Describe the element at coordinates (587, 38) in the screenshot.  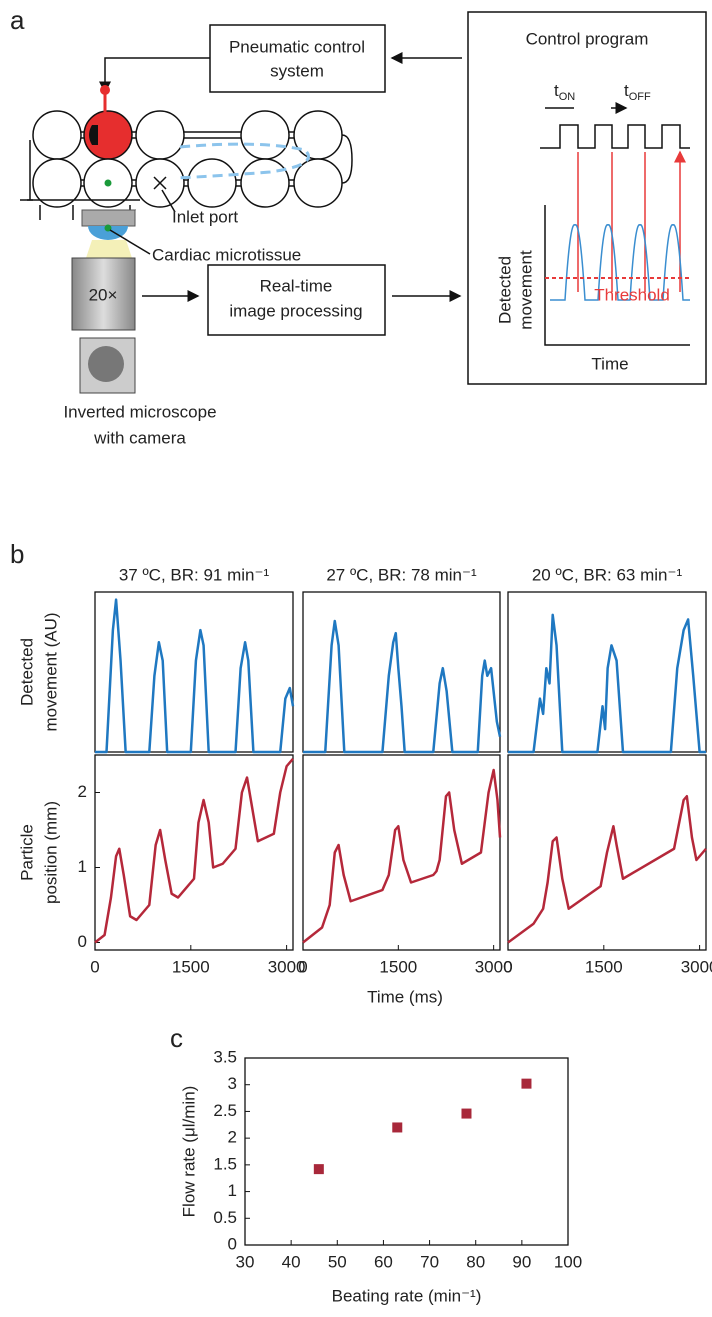
I see `box-title: Control program` at that location.